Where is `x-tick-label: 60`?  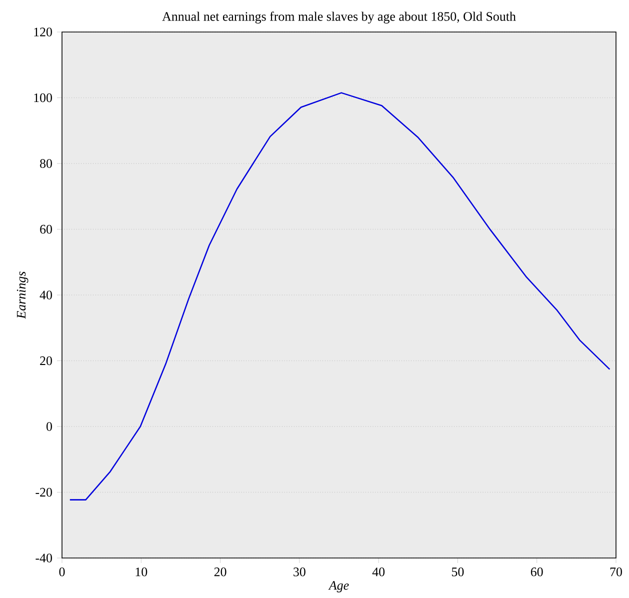
x-tick-label: 60 is located at coordinates (536, 572).